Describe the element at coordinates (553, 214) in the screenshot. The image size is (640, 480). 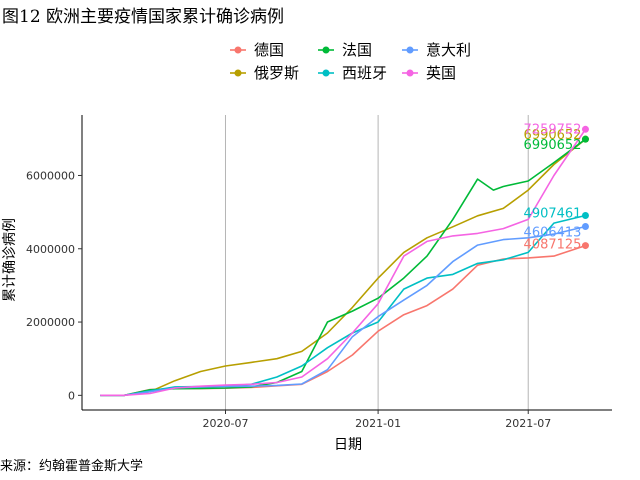
I see `series-end-label-3: 4907461` at that location.